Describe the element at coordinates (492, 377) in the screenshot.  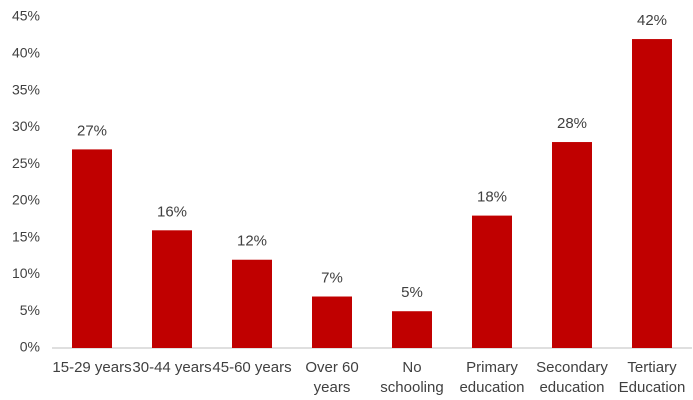
I see `x-tick-label: Primary education` at that location.